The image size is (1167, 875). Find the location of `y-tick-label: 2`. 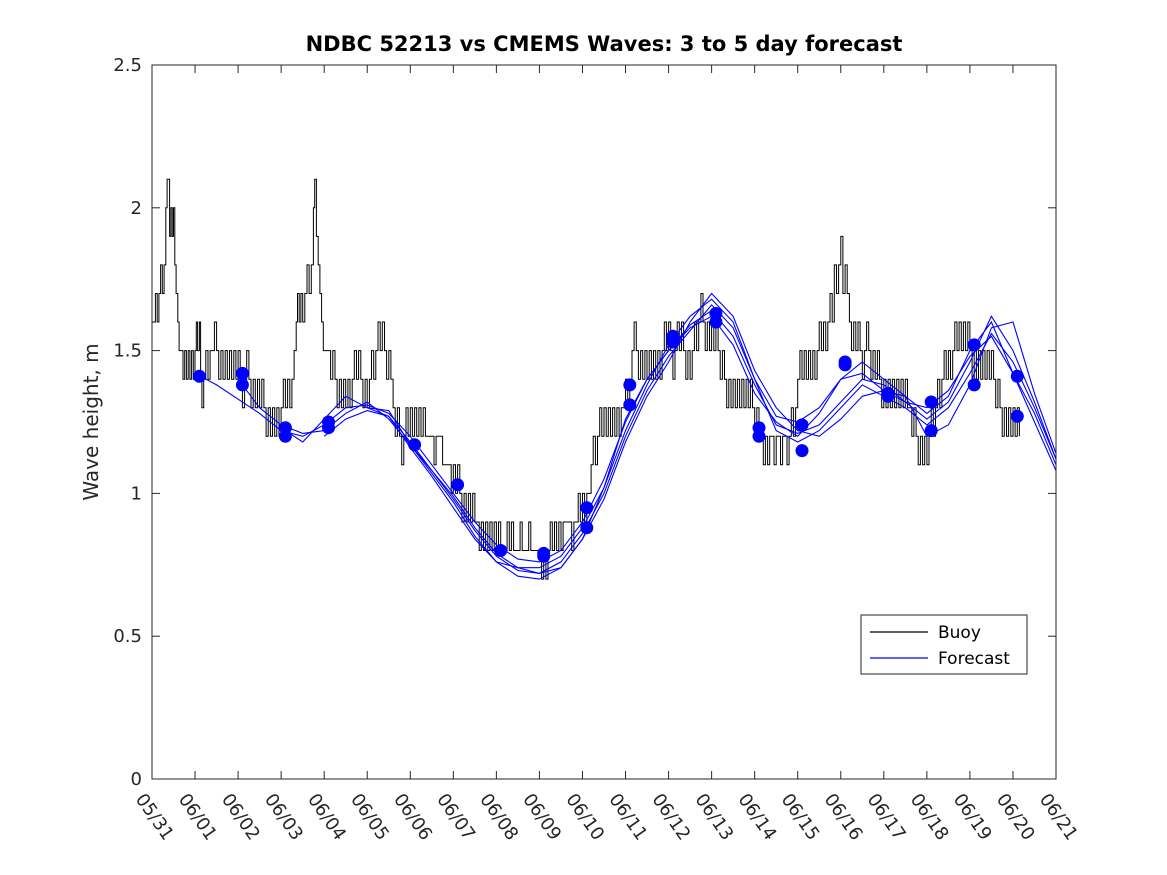

y-tick-label: 2 is located at coordinates (136, 208).